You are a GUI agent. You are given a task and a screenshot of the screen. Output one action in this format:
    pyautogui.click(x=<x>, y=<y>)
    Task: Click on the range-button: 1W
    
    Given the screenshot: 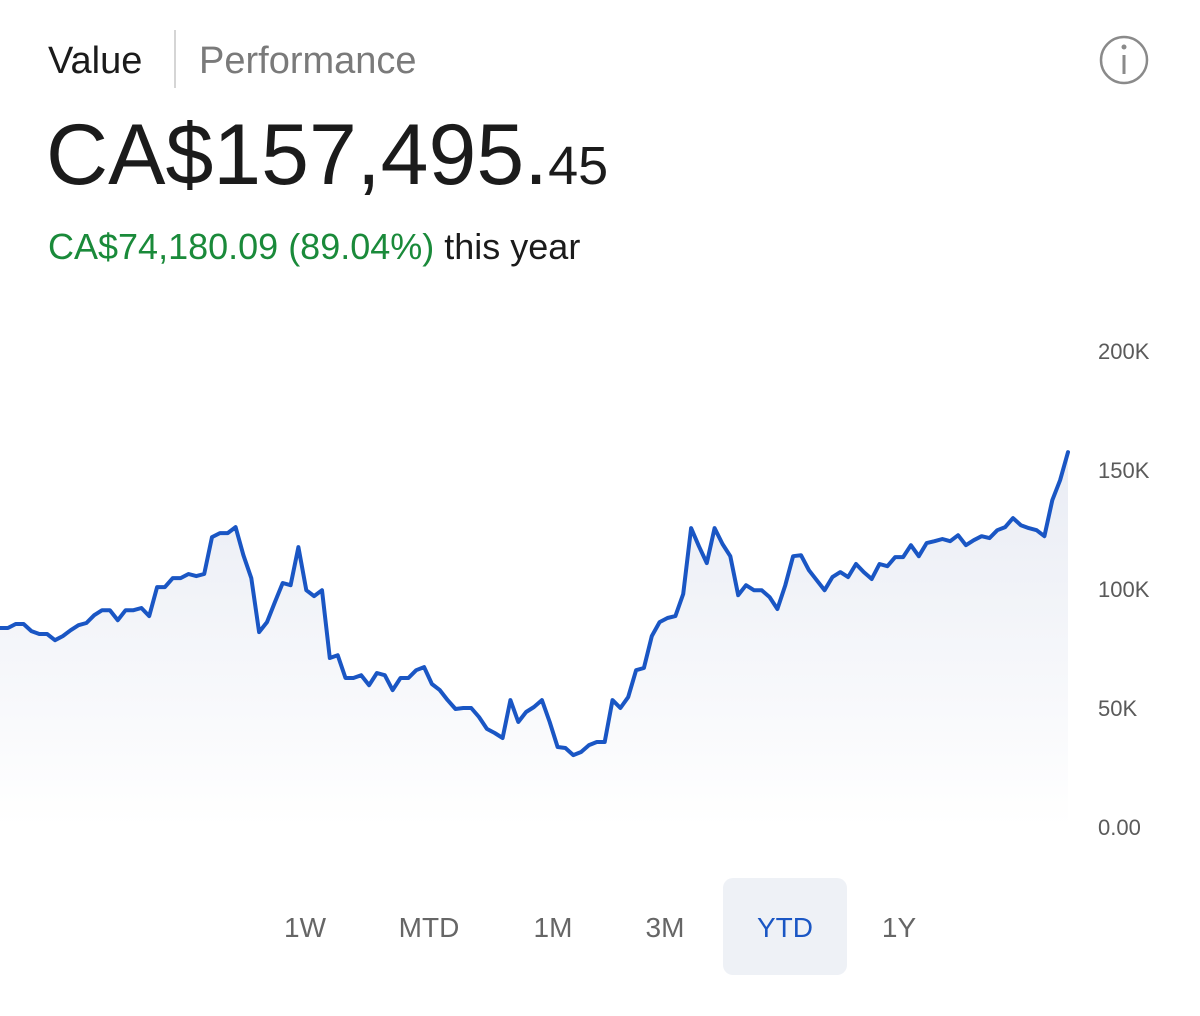 What is the action you would take?
    pyautogui.click(x=305, y=927)
    